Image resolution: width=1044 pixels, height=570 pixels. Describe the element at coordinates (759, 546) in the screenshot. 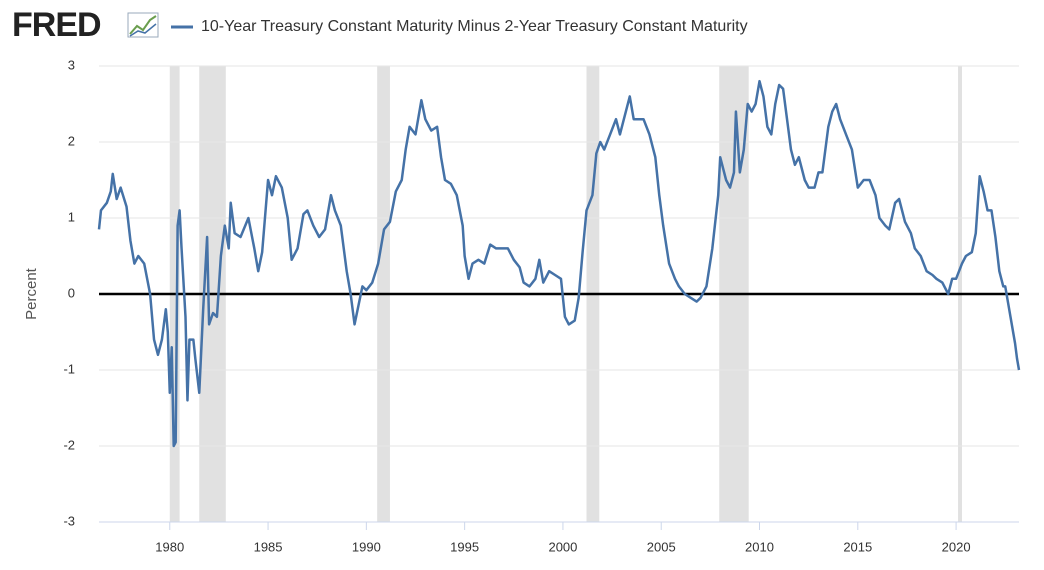

I see `x-tick-label: 2010` at that location.